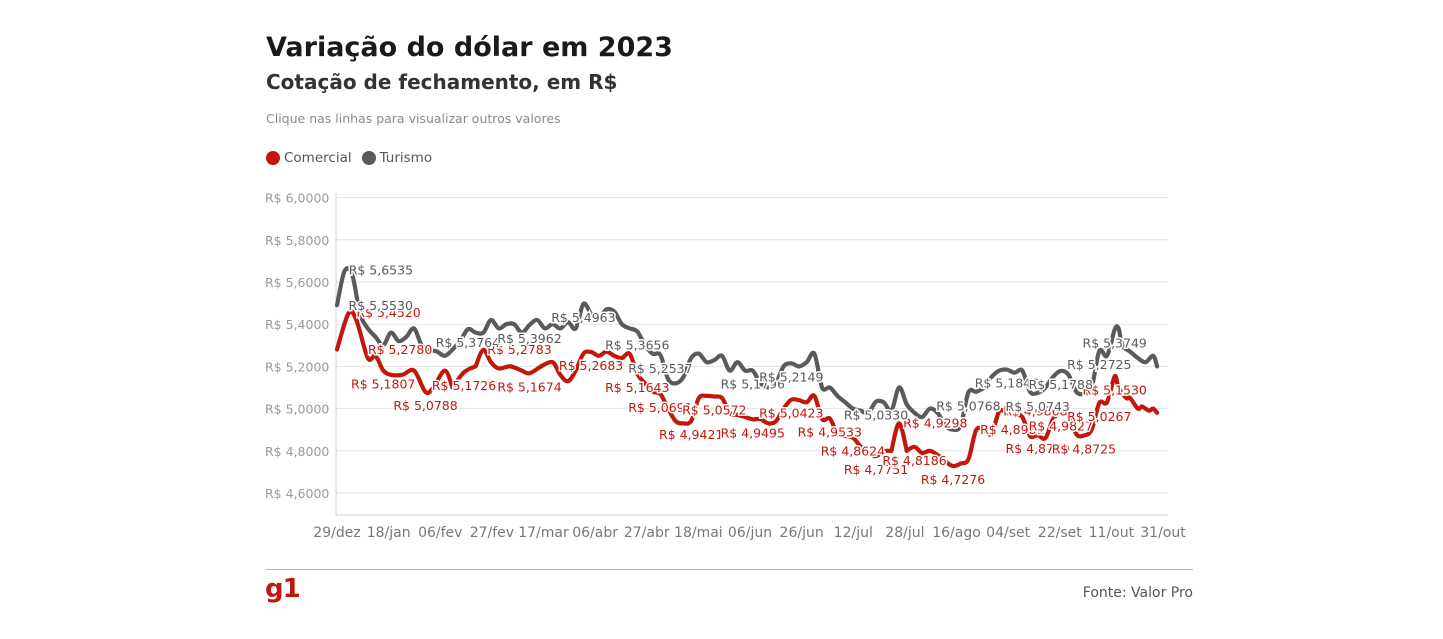  What do you see at coordinates (283, 589) in the screenshot?
I see `g1-logo: g1` at bounding box center [283, 589].